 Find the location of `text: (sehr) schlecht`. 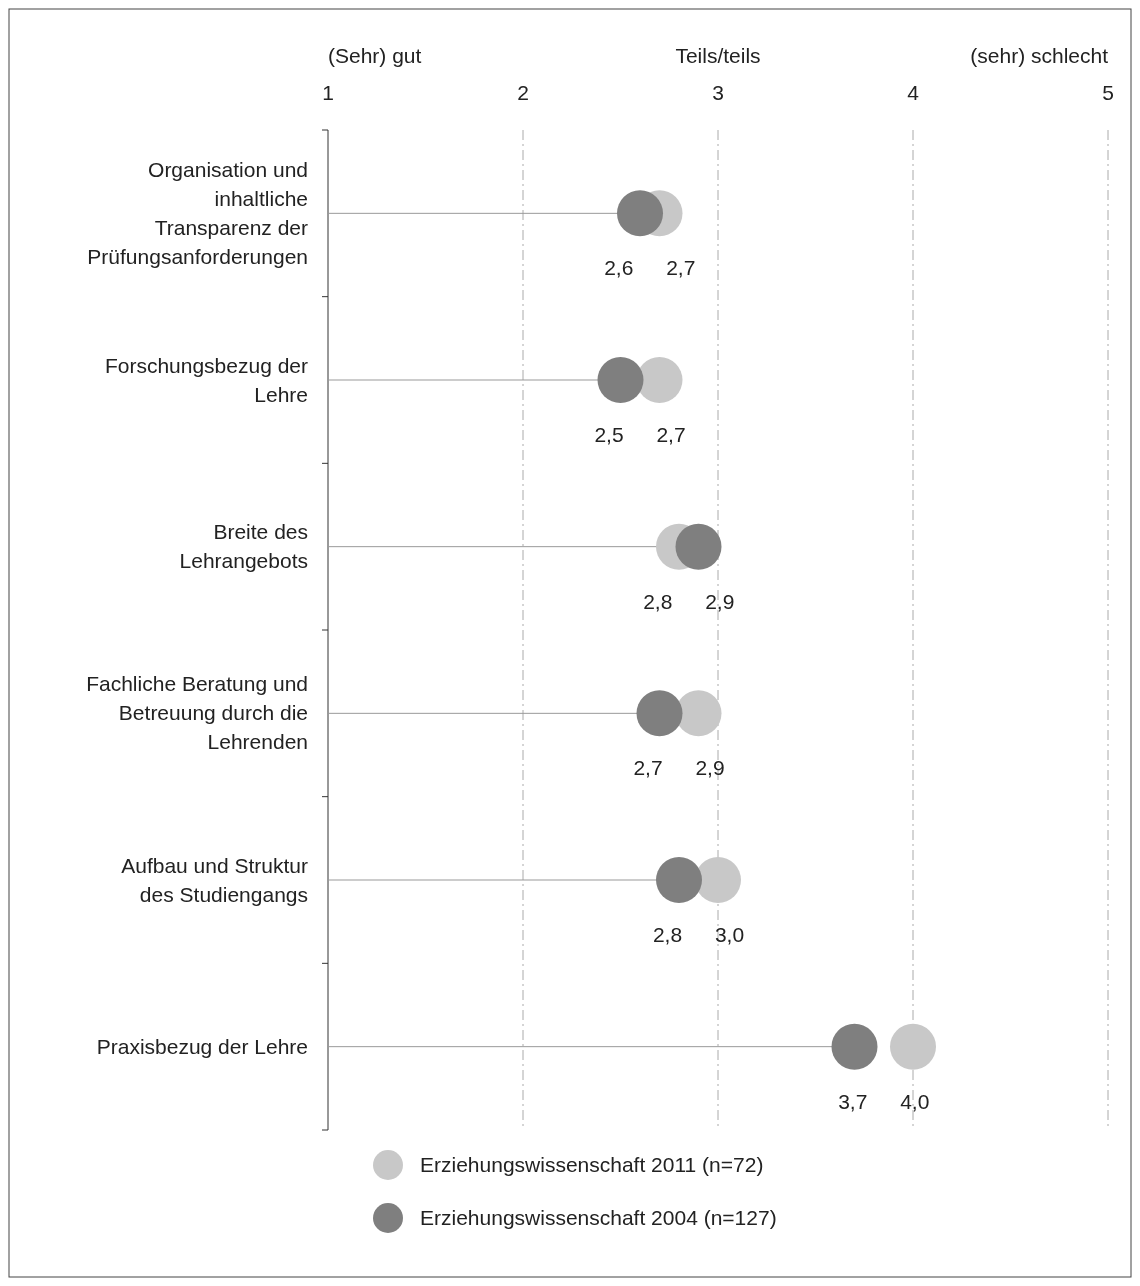

text: (sehr) schlecht is located at coordinates (1039, 55).